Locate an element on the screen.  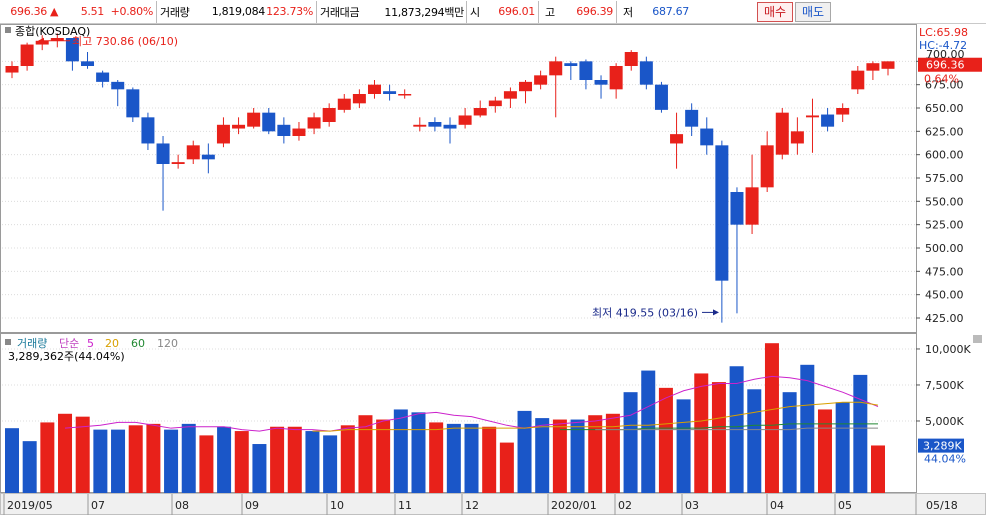
ma-label: 단순 is located at coordinates (69, 343).